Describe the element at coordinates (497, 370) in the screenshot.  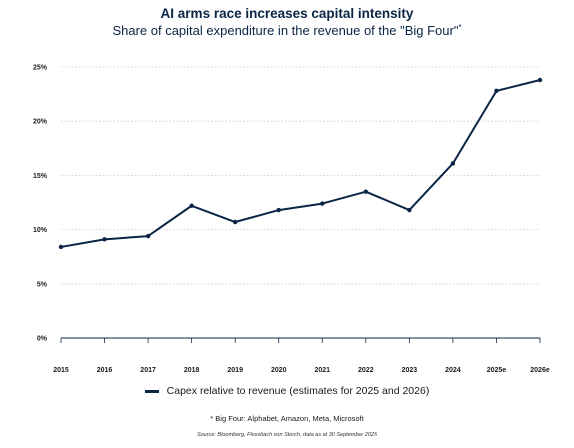
I see `x-tick-label: 2025e` at that location.